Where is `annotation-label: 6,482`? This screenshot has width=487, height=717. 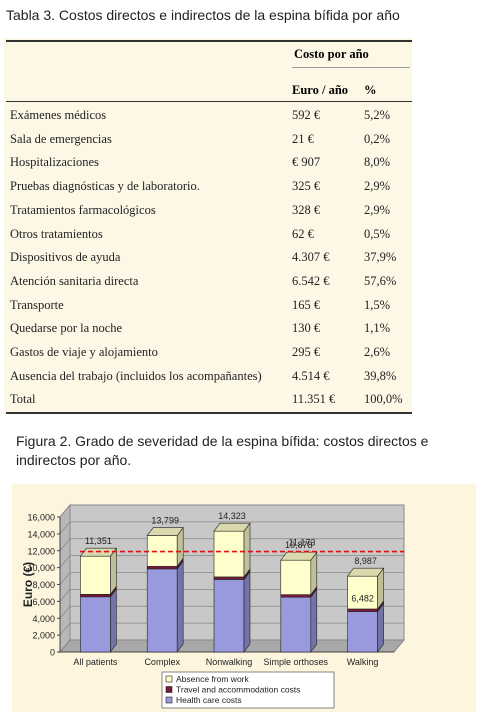
annotation-label: 6,482 is located at coordinates (362, 598).